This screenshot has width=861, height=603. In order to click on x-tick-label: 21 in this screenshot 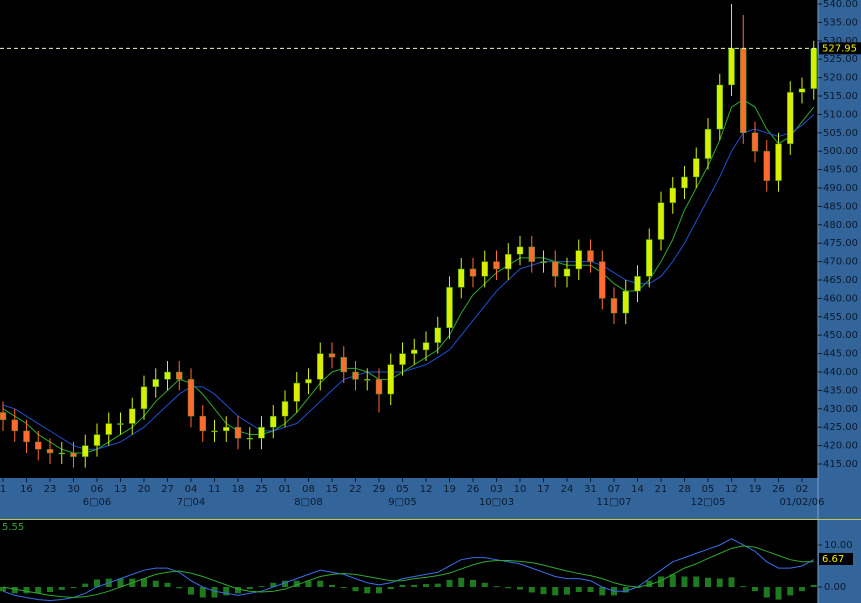, I will do `click(661, 489)`.